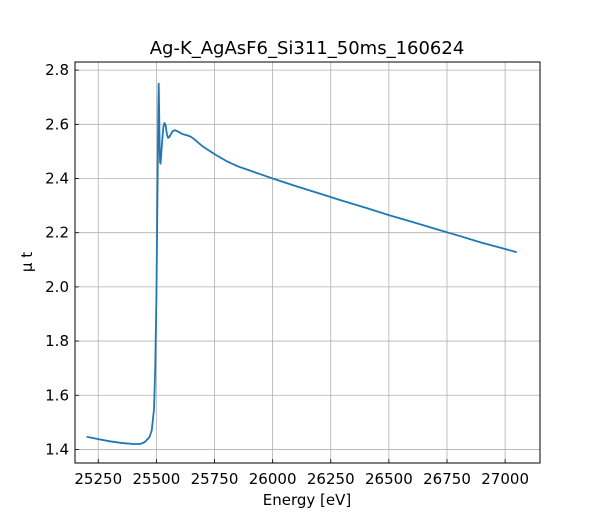  Describe the element at coordinates (331, 479) in the screenshot. I see `x-tick-label: 26250` at that location.